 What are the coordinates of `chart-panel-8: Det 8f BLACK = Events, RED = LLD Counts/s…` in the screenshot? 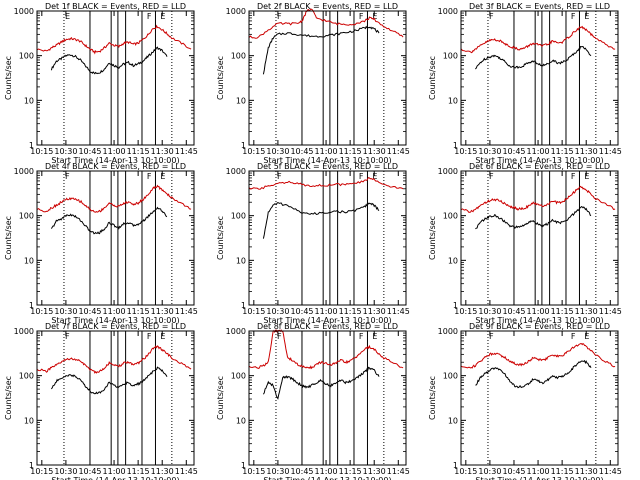 It's located at (313, 401).